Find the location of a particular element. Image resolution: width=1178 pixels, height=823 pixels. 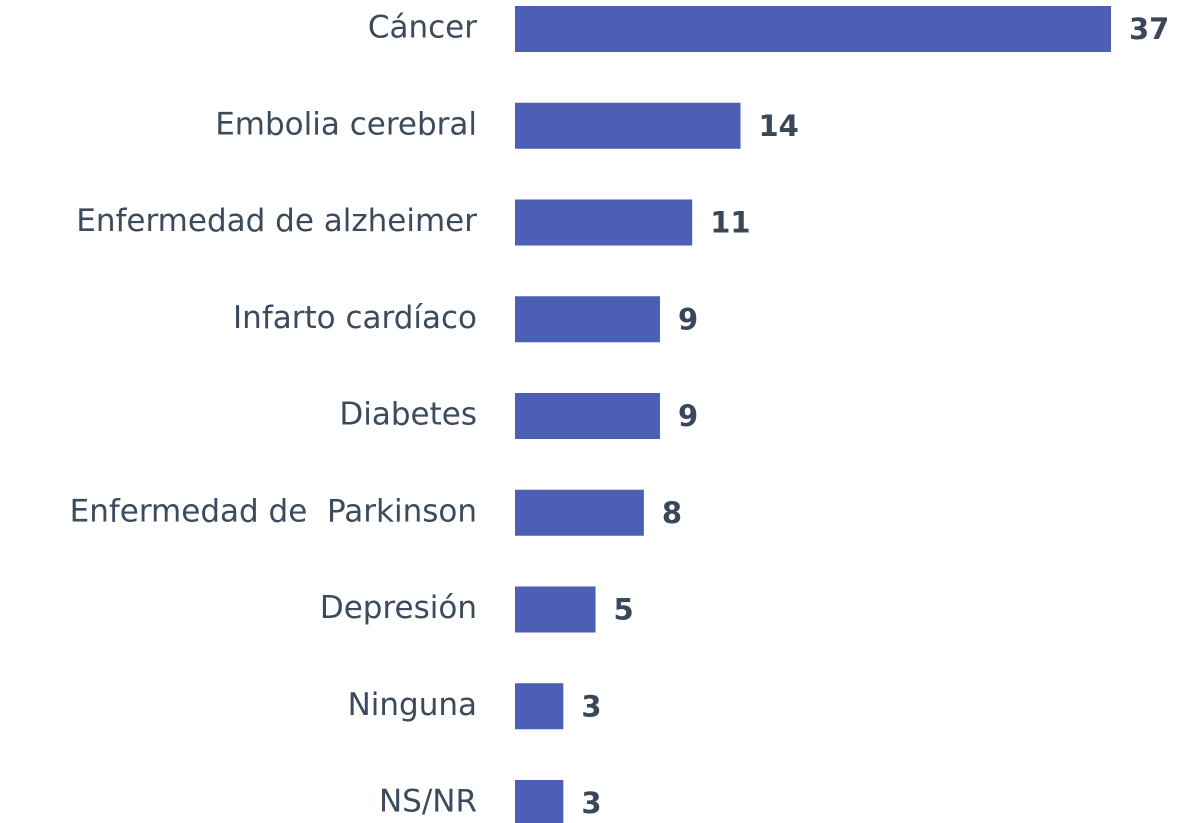

value-label: 11 is located at coordinates (730, 223).